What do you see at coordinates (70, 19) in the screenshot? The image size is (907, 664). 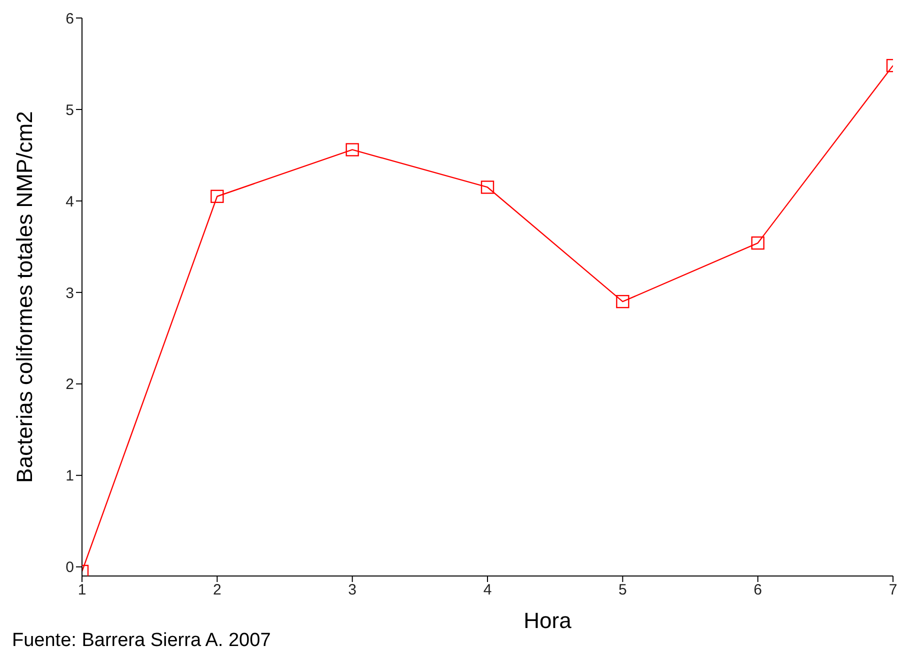 I see `y-tick-label: 6` at bounding box center [70, 19].